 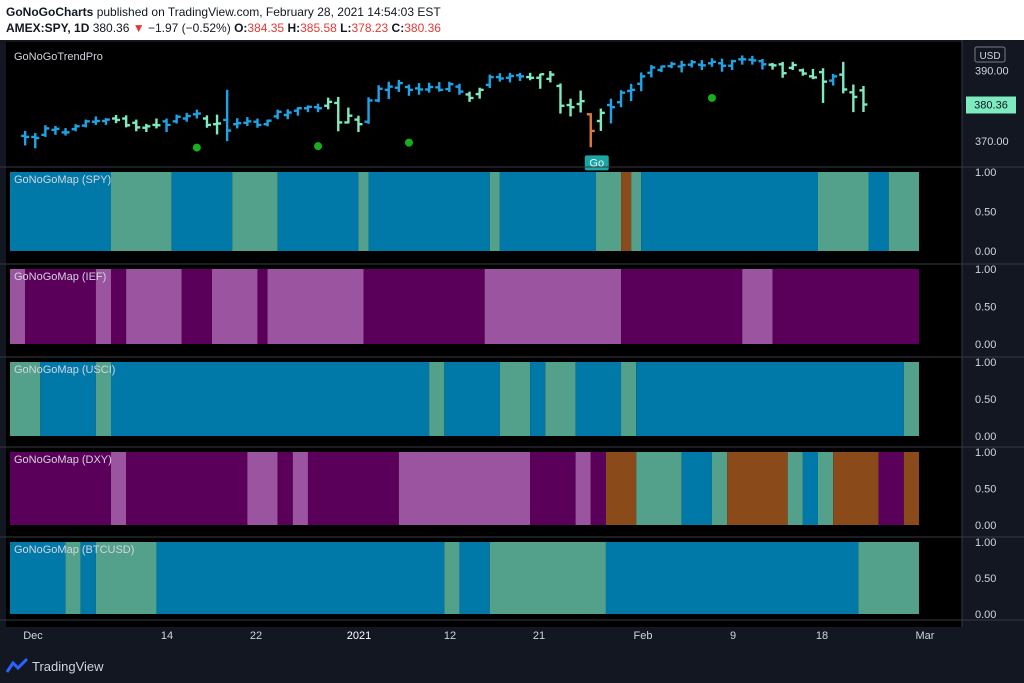 What do you see at coordinates (512, 307) in the screenshot?
I see `heatmap-pane: GoNoGoMap (IEF) 1.00 0.50 0.00` at bounding box center [512, 307].